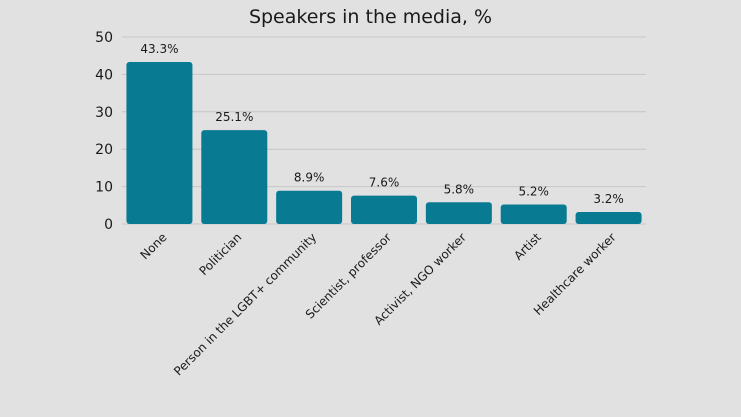 The height and width of the screenshot is (417, 741). Describe the element at coordinates (245, 304) in the screenshot. I see `x-tick-label-2: Person in the LGBT+ community` at that location.